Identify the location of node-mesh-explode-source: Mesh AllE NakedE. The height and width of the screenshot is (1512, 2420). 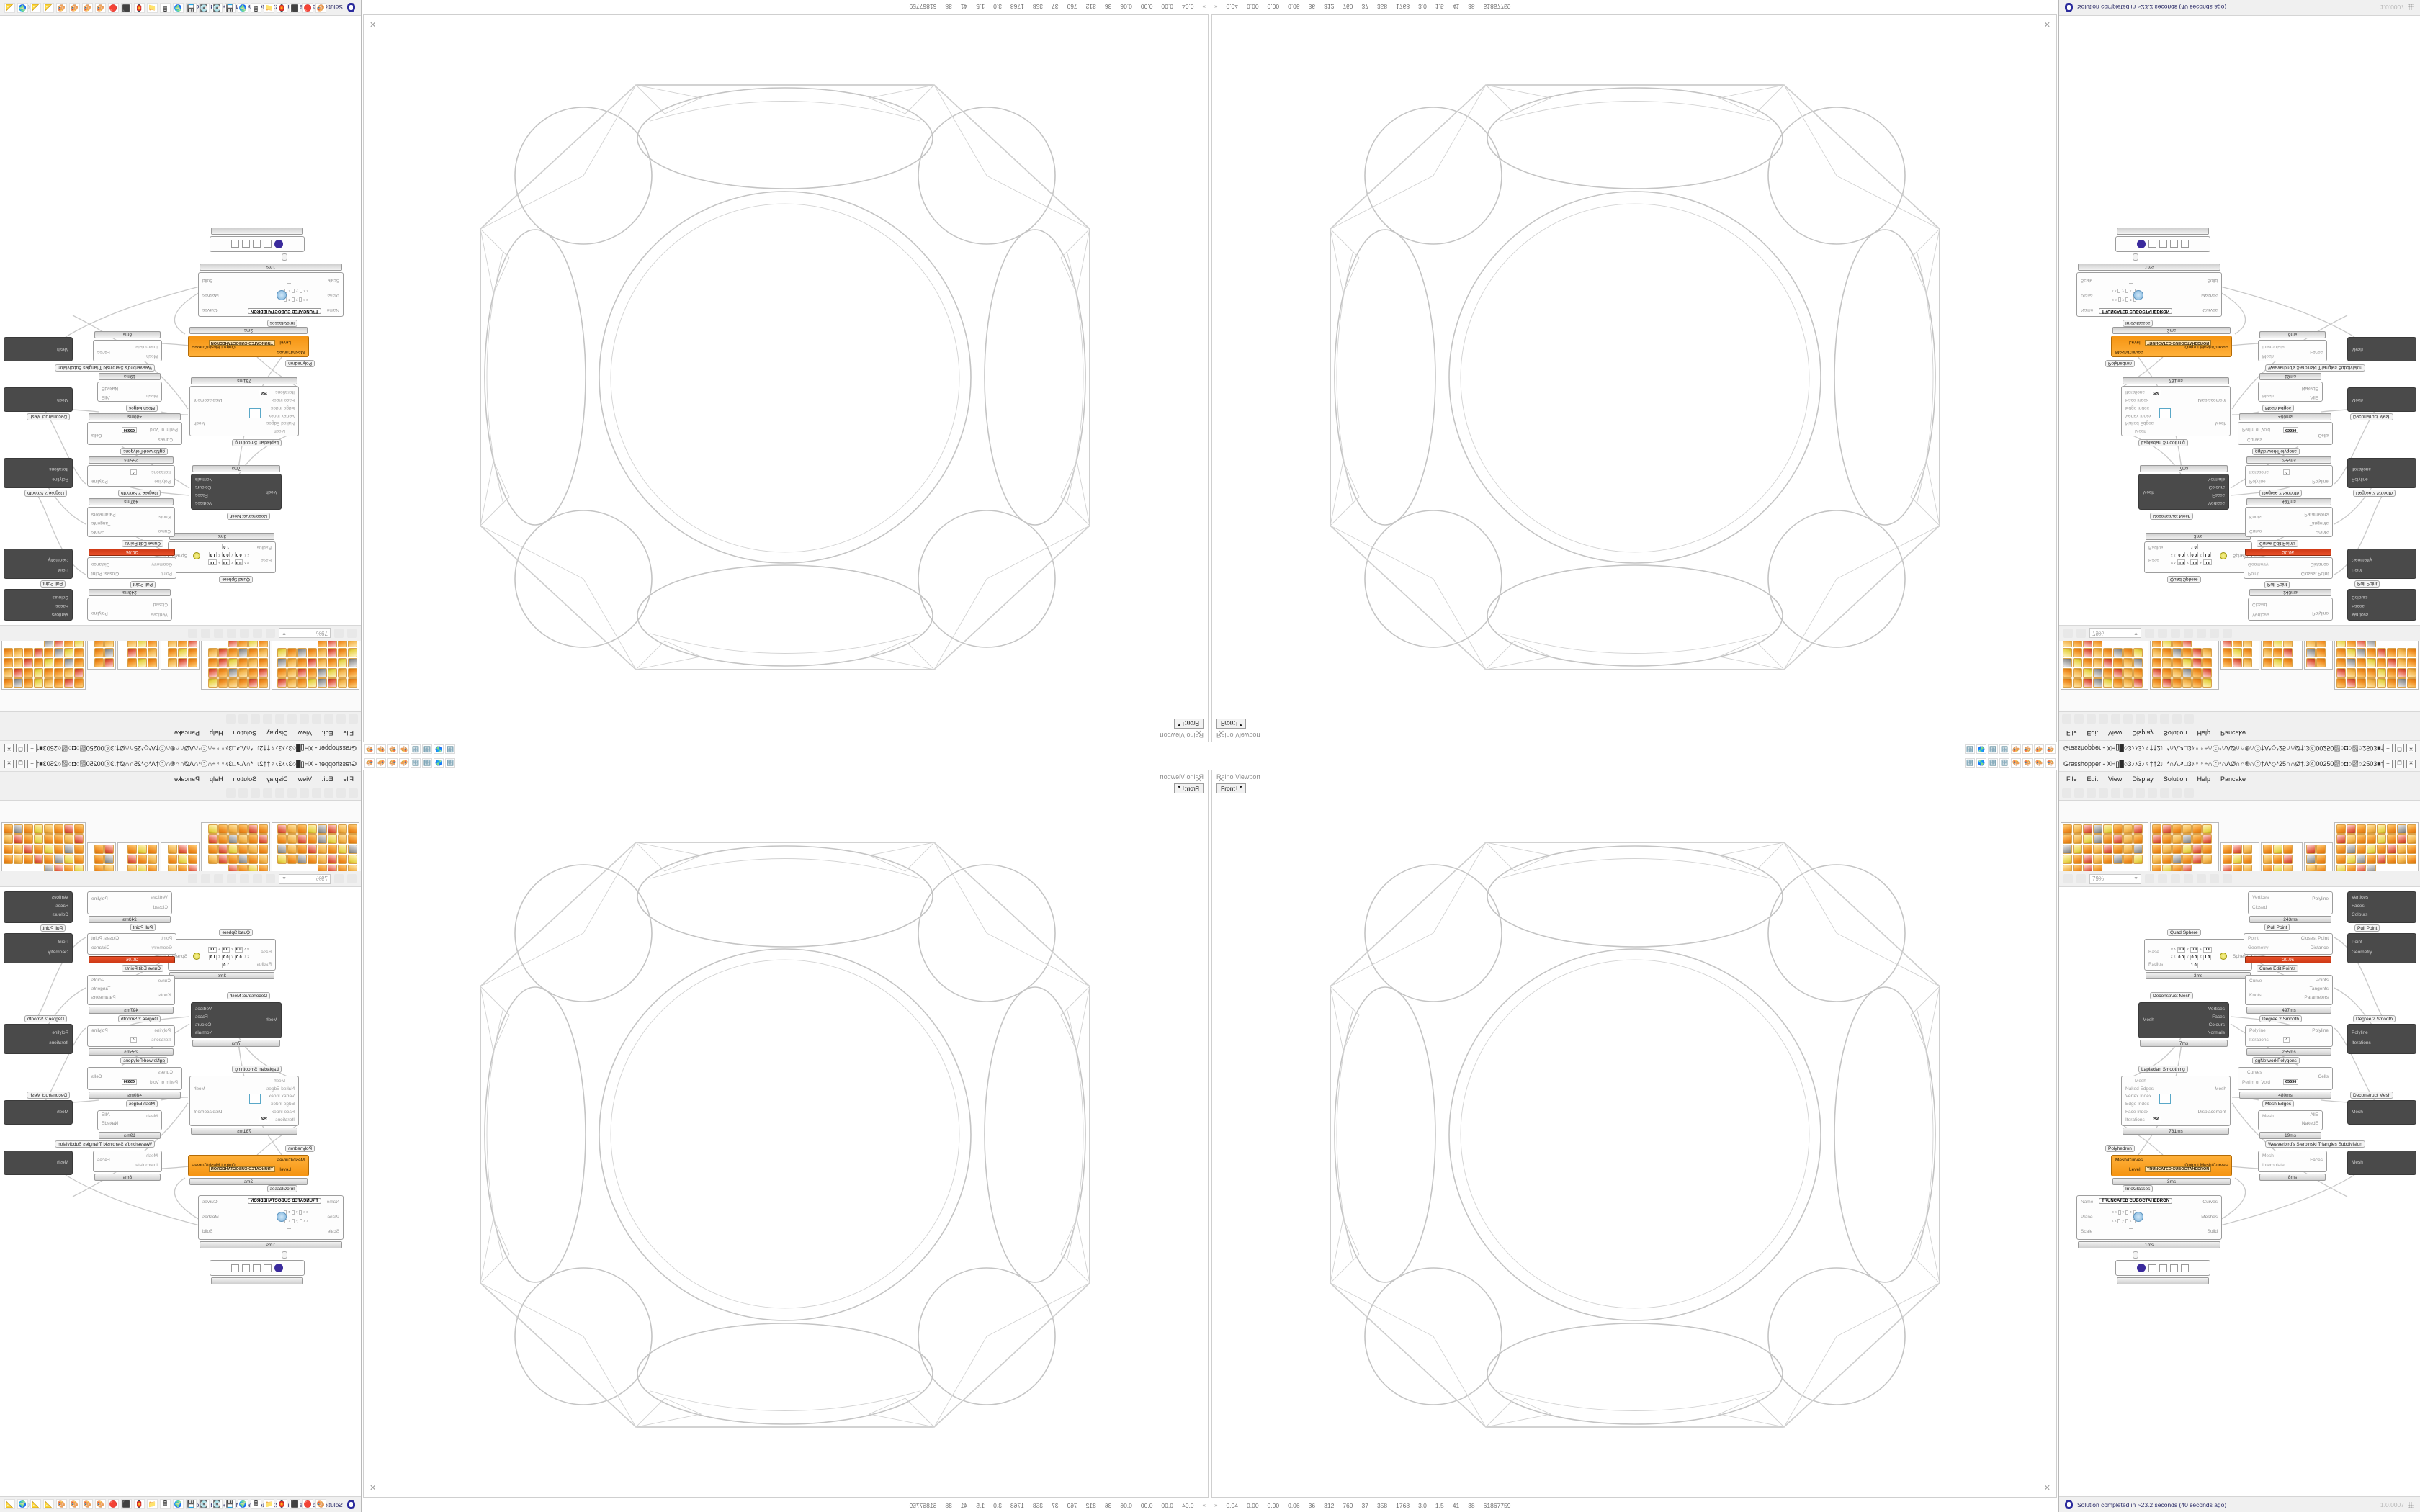
(129, 1120).